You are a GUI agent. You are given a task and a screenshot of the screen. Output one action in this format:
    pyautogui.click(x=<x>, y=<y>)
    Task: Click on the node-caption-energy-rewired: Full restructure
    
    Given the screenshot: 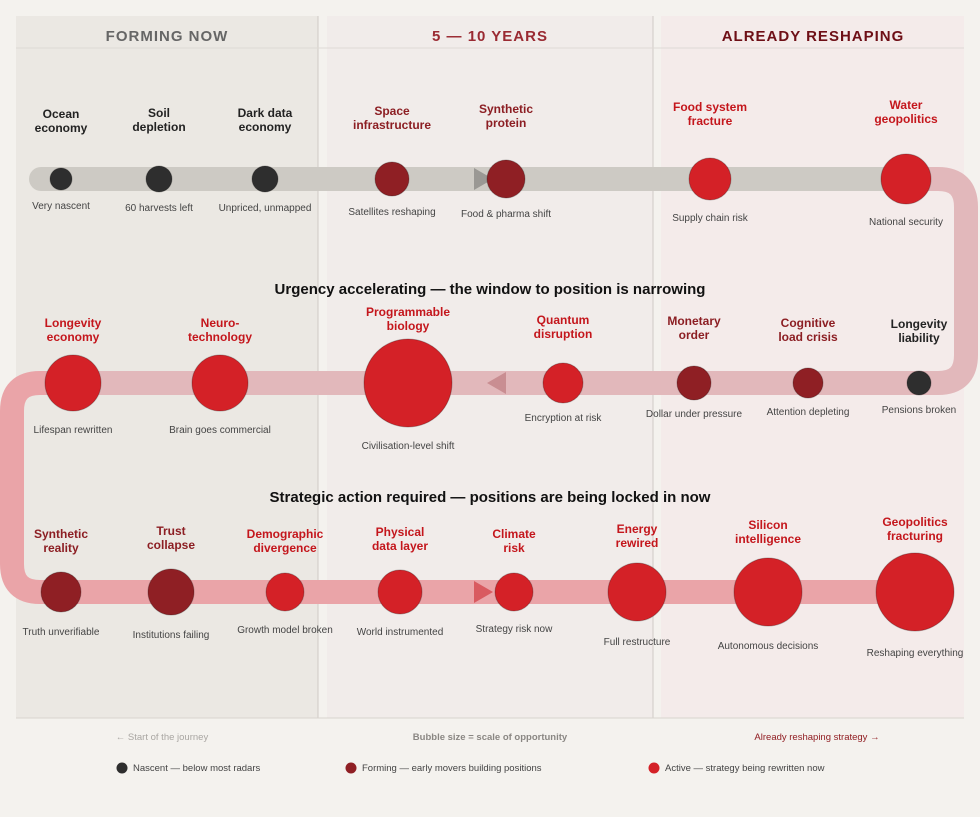 What is the action you would take?
    pyautogui.click(x=637, y=642)
    